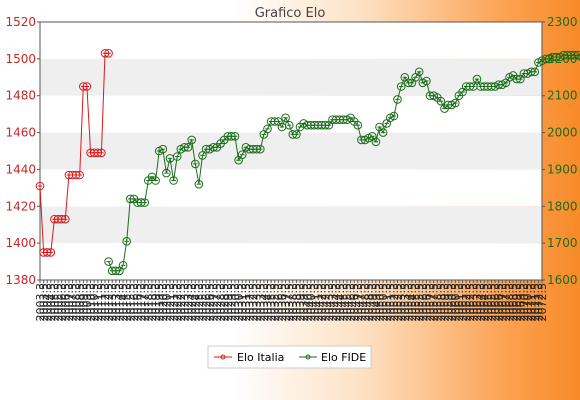 The height and width of the screenshot is (400, 580). Describe the element at coordinates (488, 302) in the screenshot. I see `x-axis-tick-label: 2065.3` at that location.